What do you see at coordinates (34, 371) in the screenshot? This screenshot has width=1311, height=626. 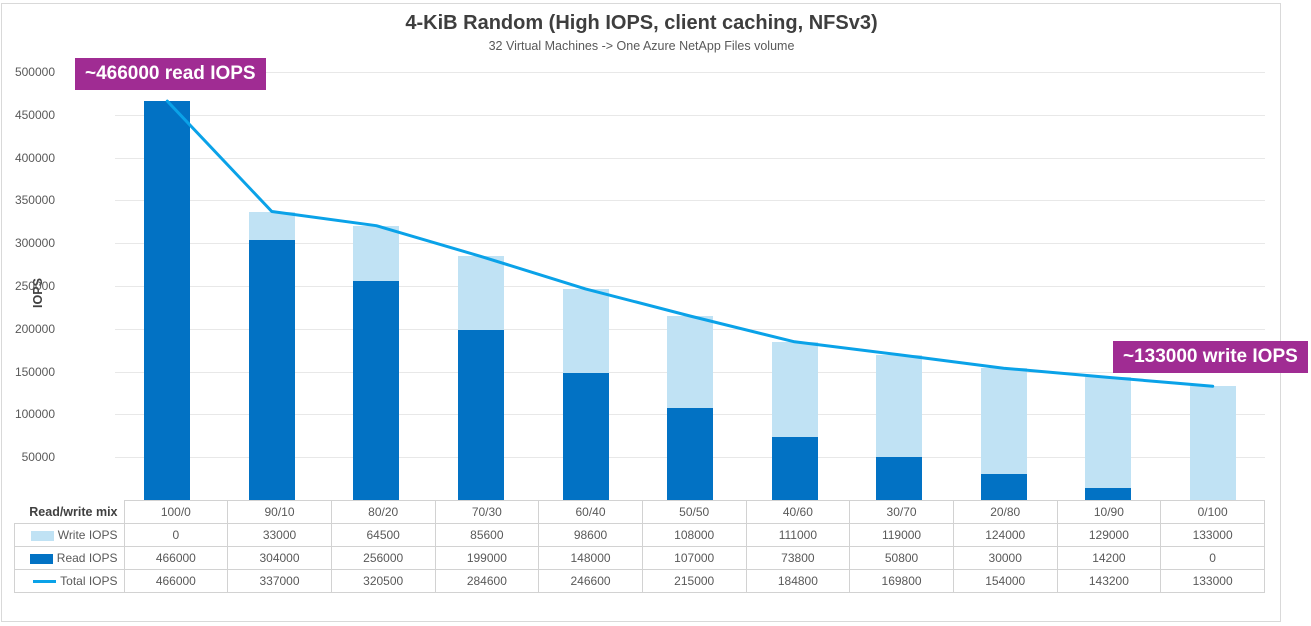 I see `y-axis-tick-label: 150000` at bounding box center [34, 371].